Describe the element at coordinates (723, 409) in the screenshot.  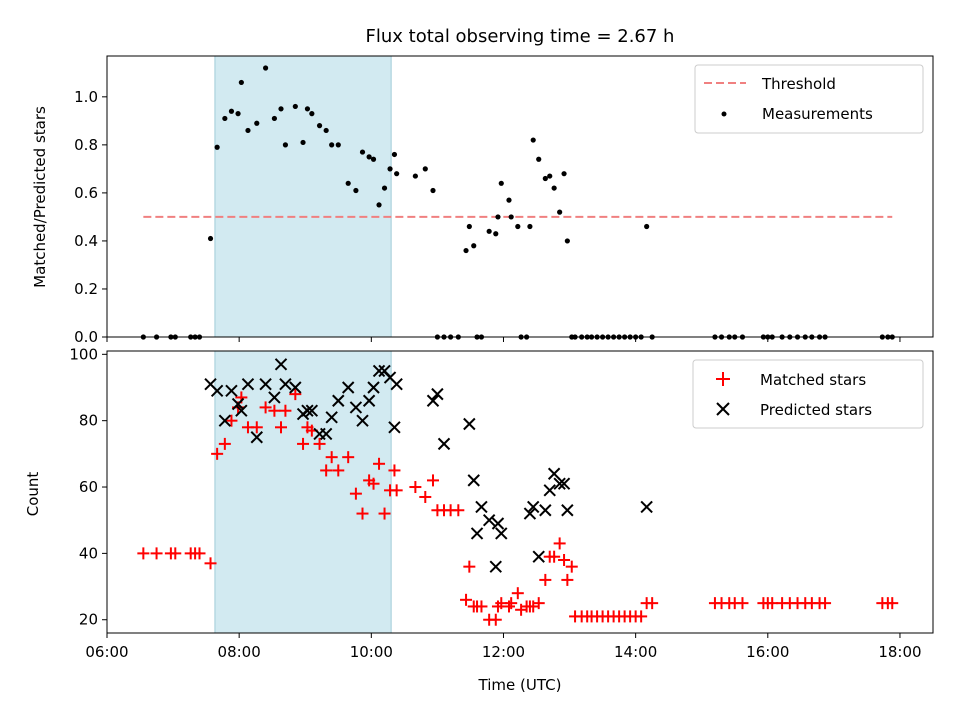
I see `legend-predicted-swatch` at that location.